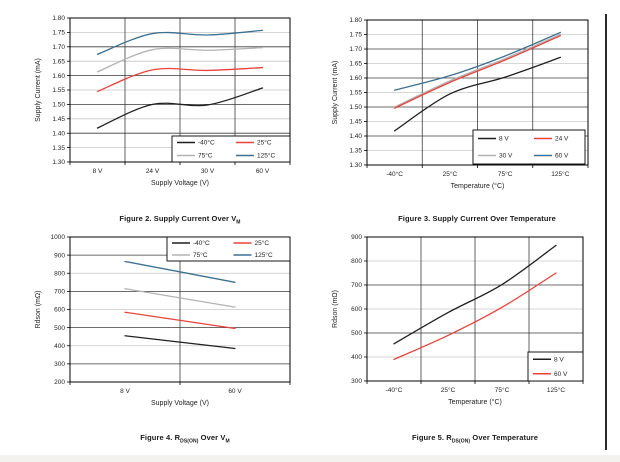 The height and width of the screenshot is (462, 620). Describe the element at coordinates (355, 107) in the screenshot. I see `y-tick-label: 1.50` at that location.